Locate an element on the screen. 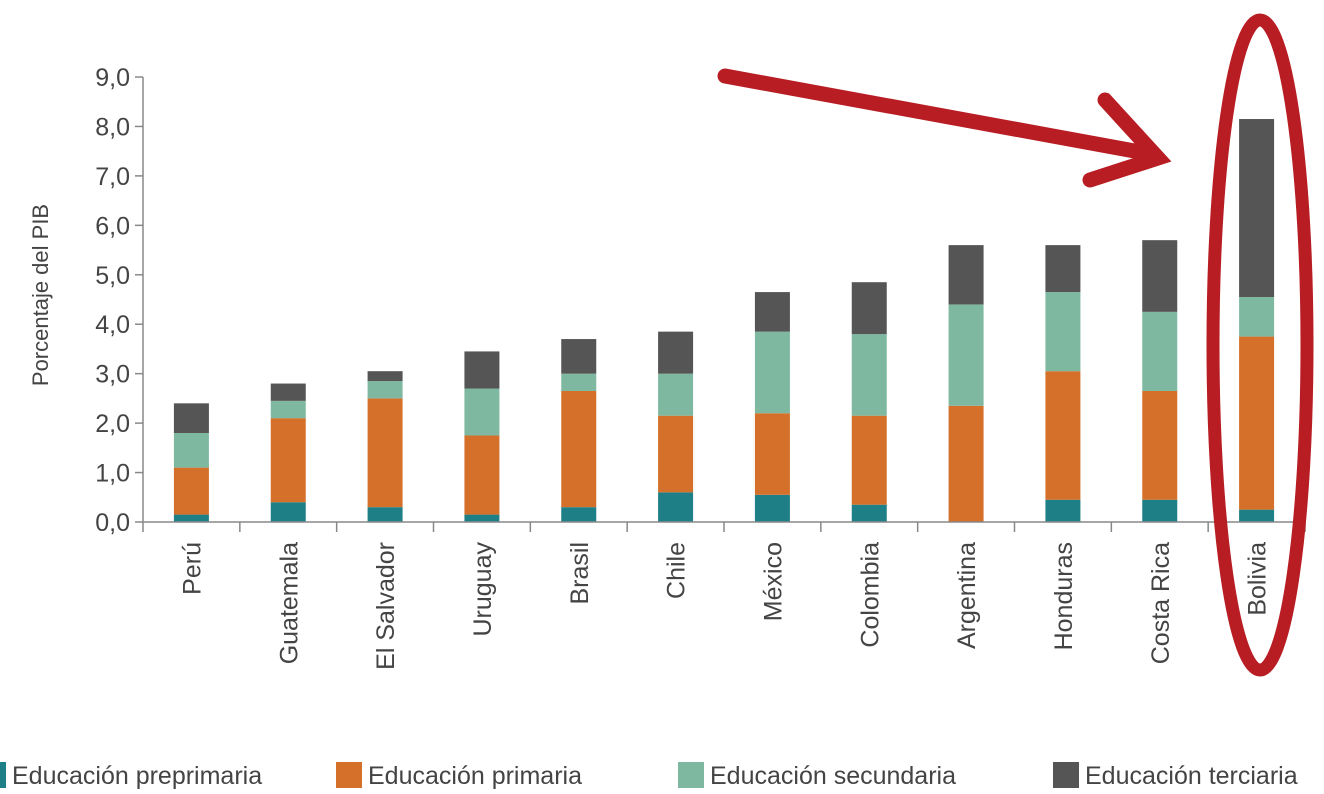  y-tick-label: 9,0 is located at coordinates (112, 78).